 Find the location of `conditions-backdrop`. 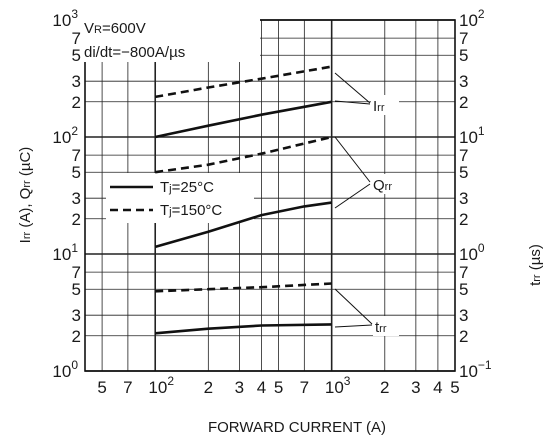

conditions-backdrop is located at coordinates (171, 38).